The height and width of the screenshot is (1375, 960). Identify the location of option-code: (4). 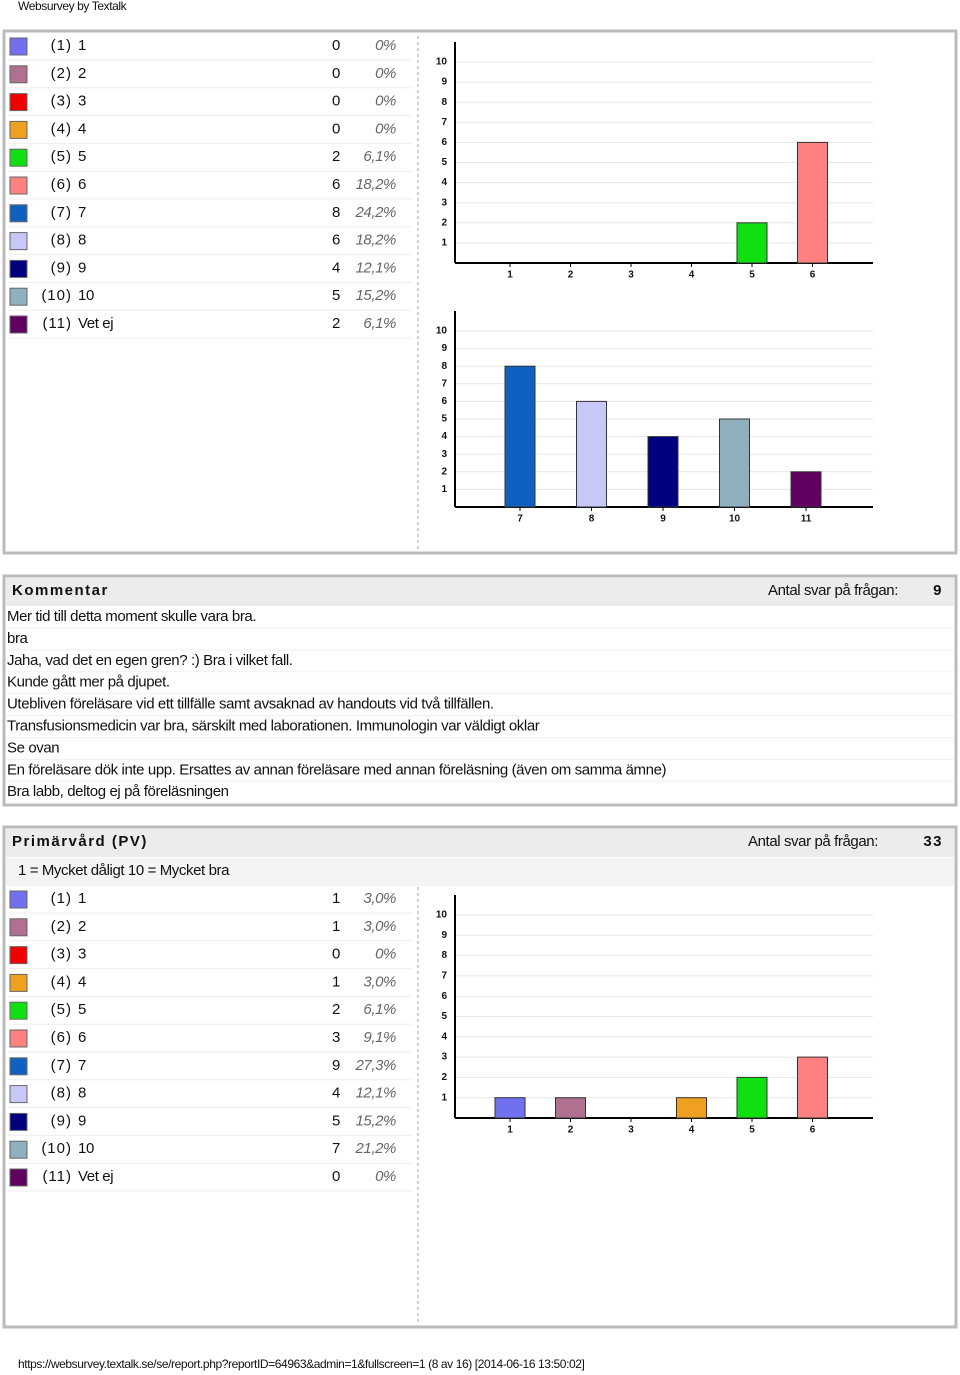
(61, 981).